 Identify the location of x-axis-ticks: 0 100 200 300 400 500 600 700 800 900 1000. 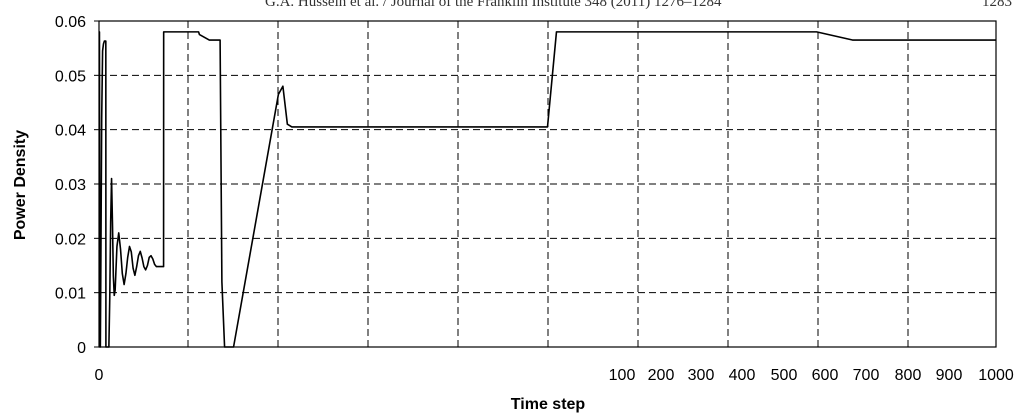
(554, 375).